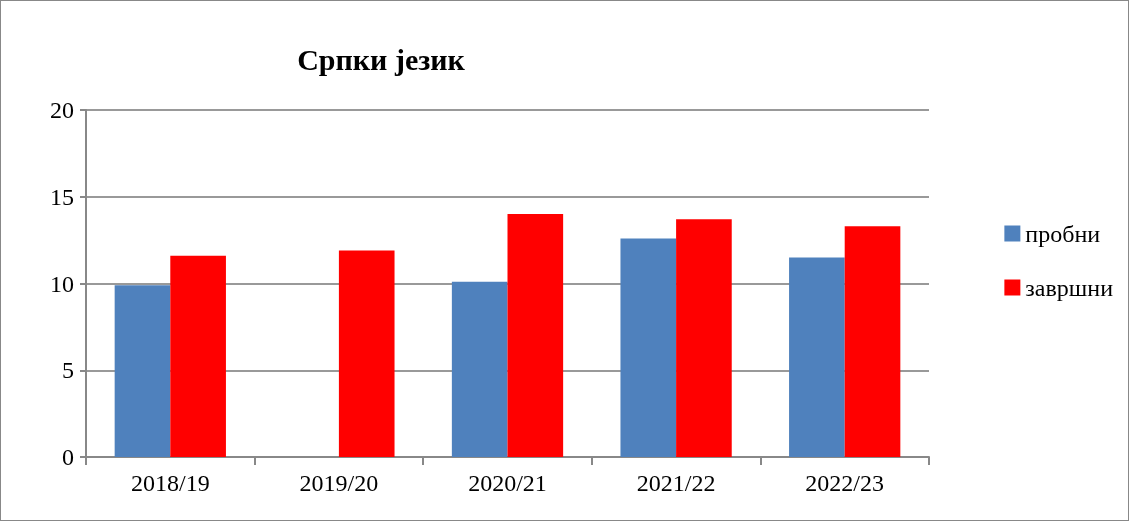  I want to click on y-tick-label: 5, so click(68, 370).